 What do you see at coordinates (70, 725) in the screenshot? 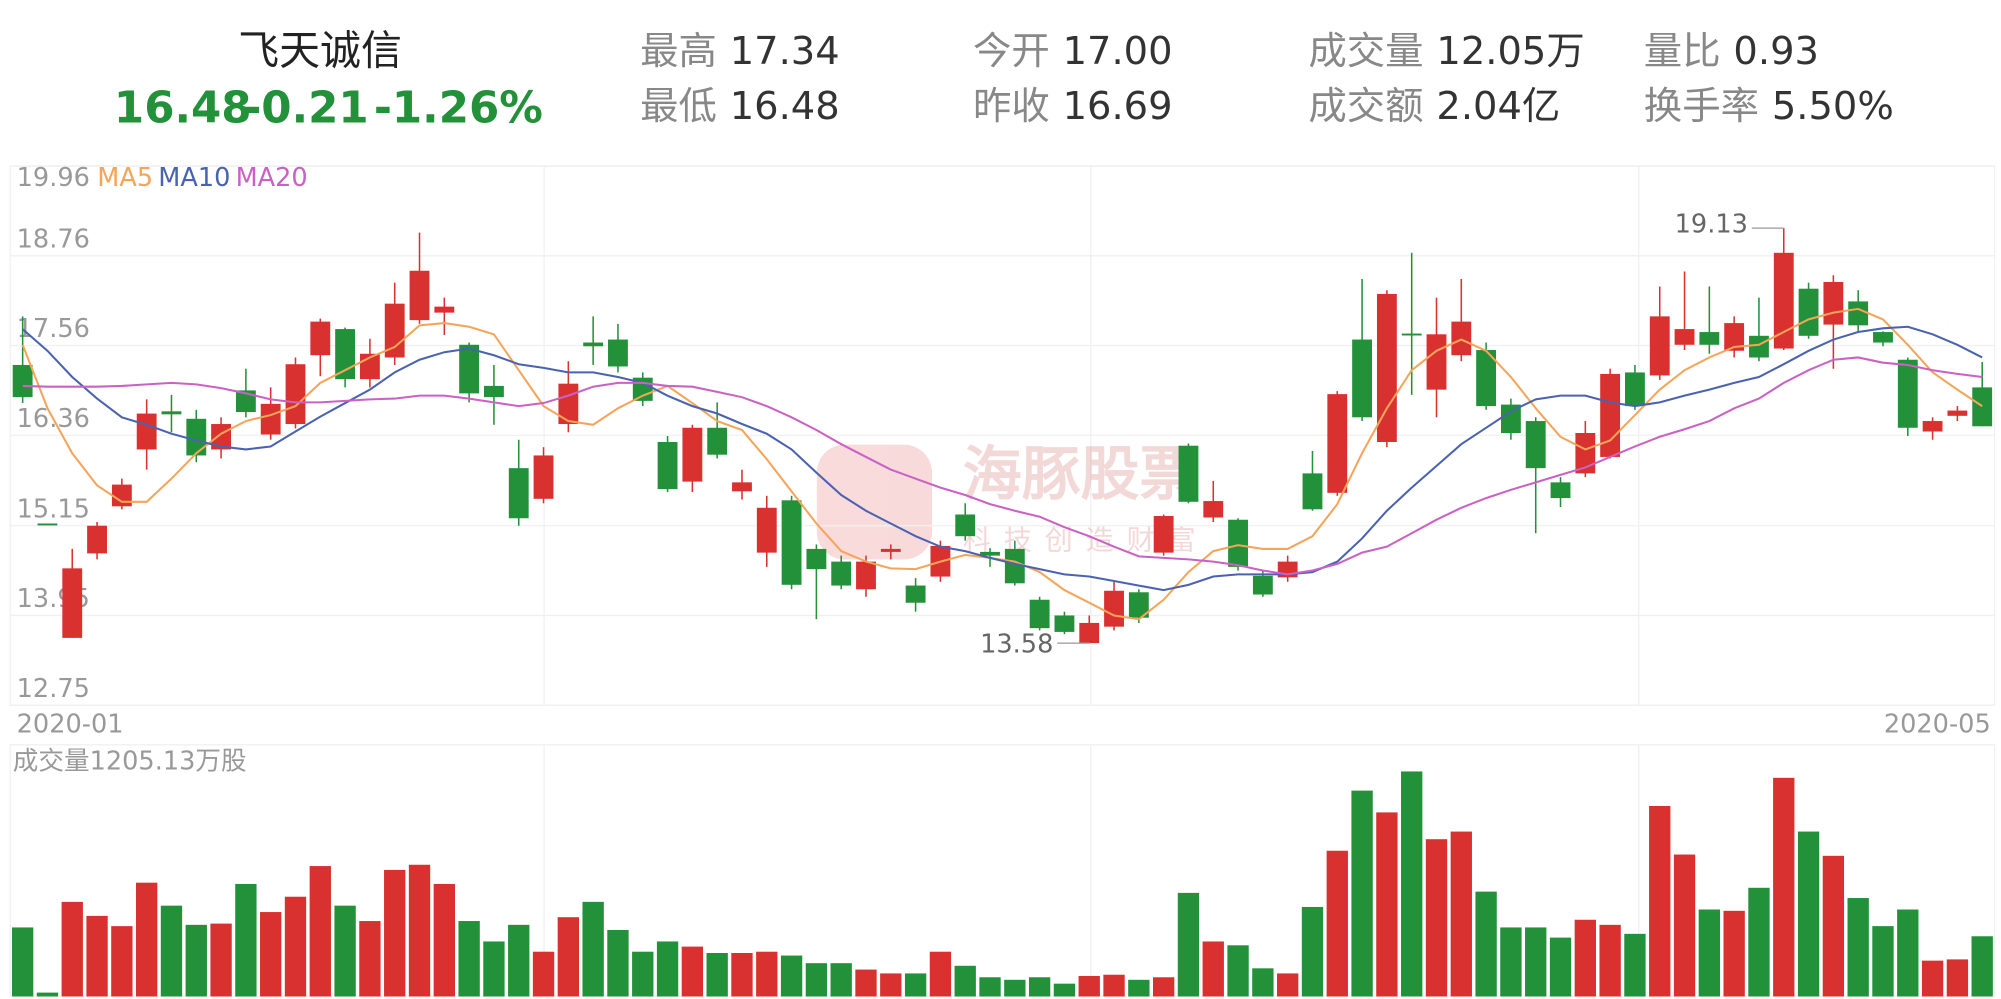
I see `x-tick-label: 2020-01` at bounding box center [70, 725].